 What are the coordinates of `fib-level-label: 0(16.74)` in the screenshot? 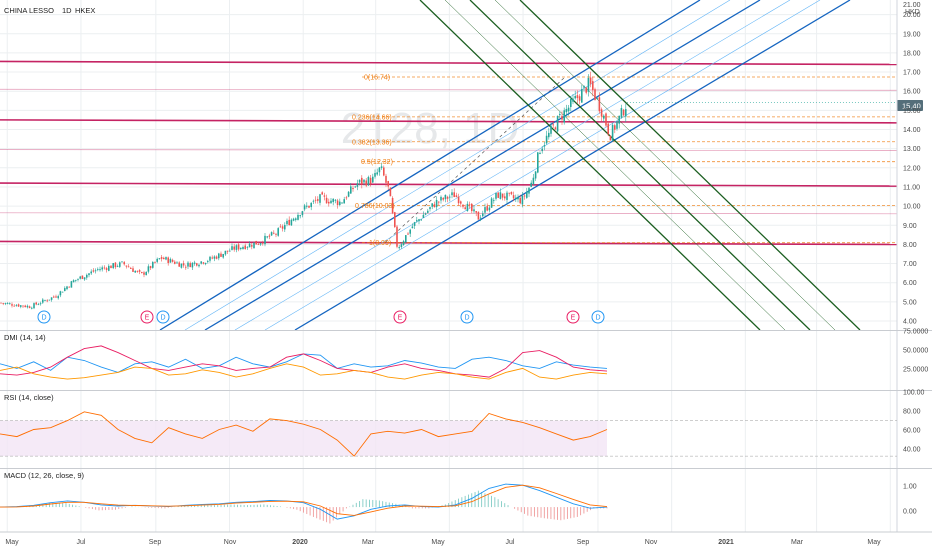 It's located at (377, 78).